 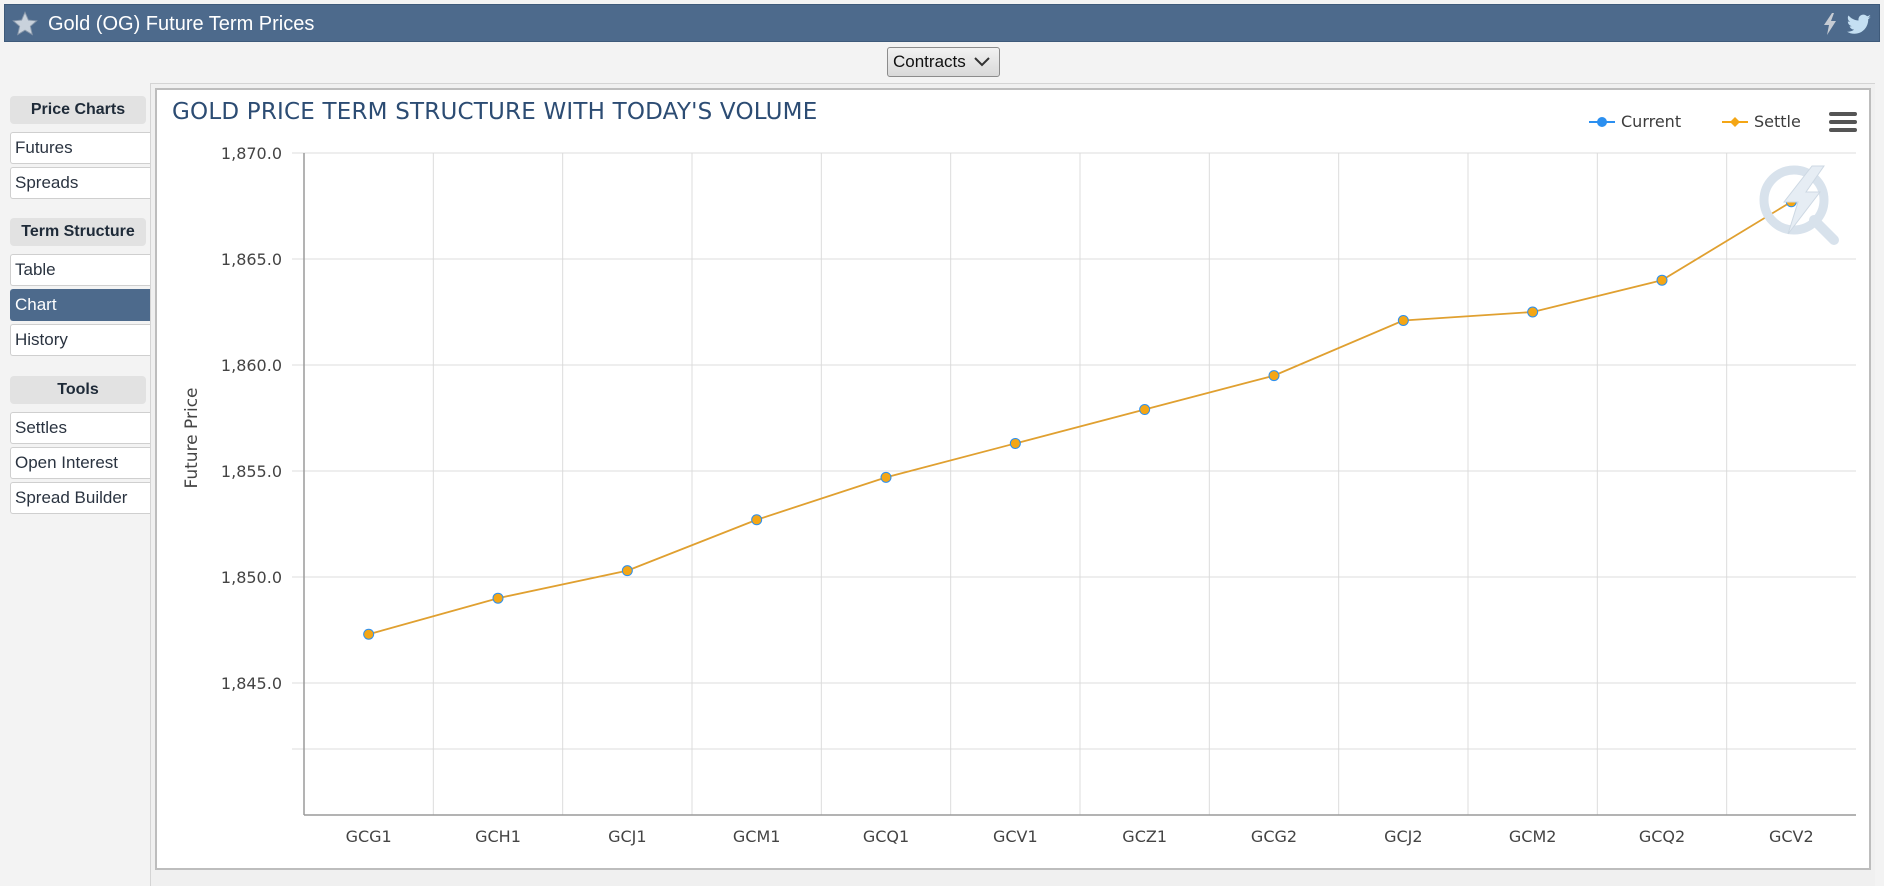 What do you see at coordinates (1144, 836) in the screenshot?
I see `x-tick-label: GCZ1` at bounding box center [1144, 836].